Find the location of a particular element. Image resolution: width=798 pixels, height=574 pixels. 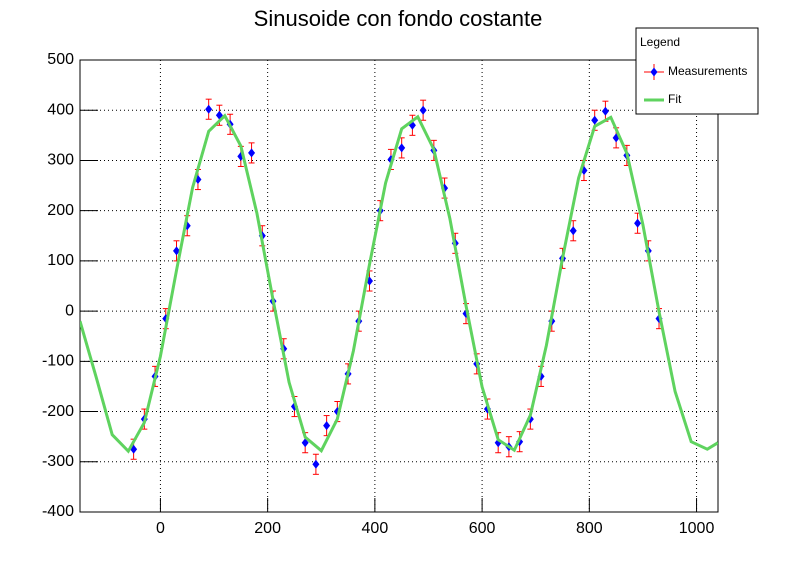

legend-title: Legend is located at coordinates (660, 42).